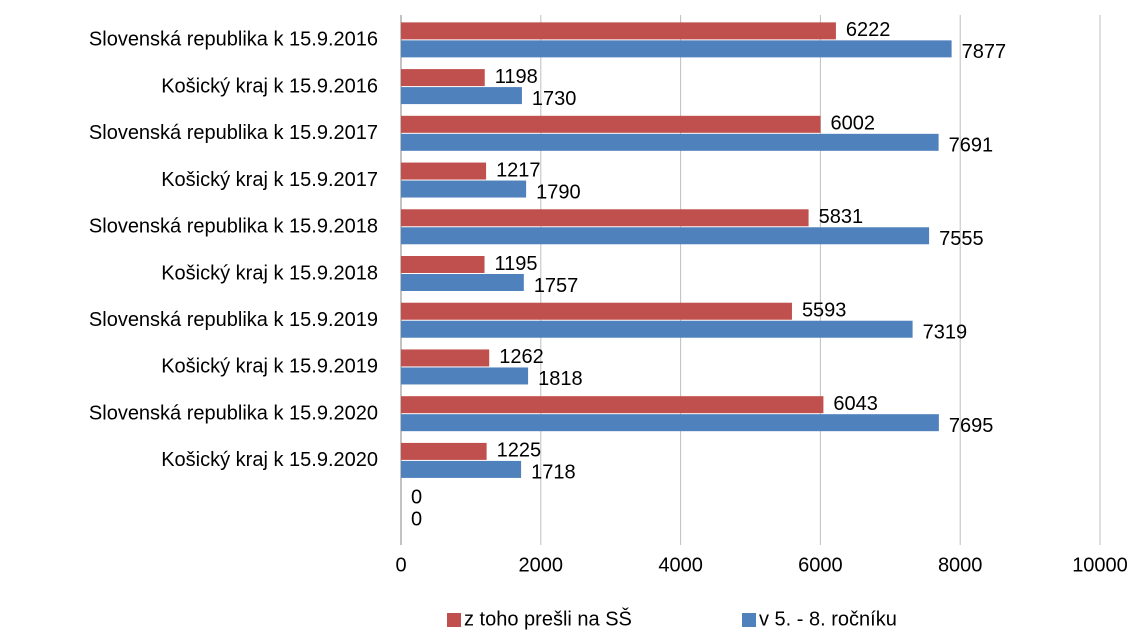  Describe the element at coordinates (516, 264) in the screenshot. I see `data-label: 1195` at that location.